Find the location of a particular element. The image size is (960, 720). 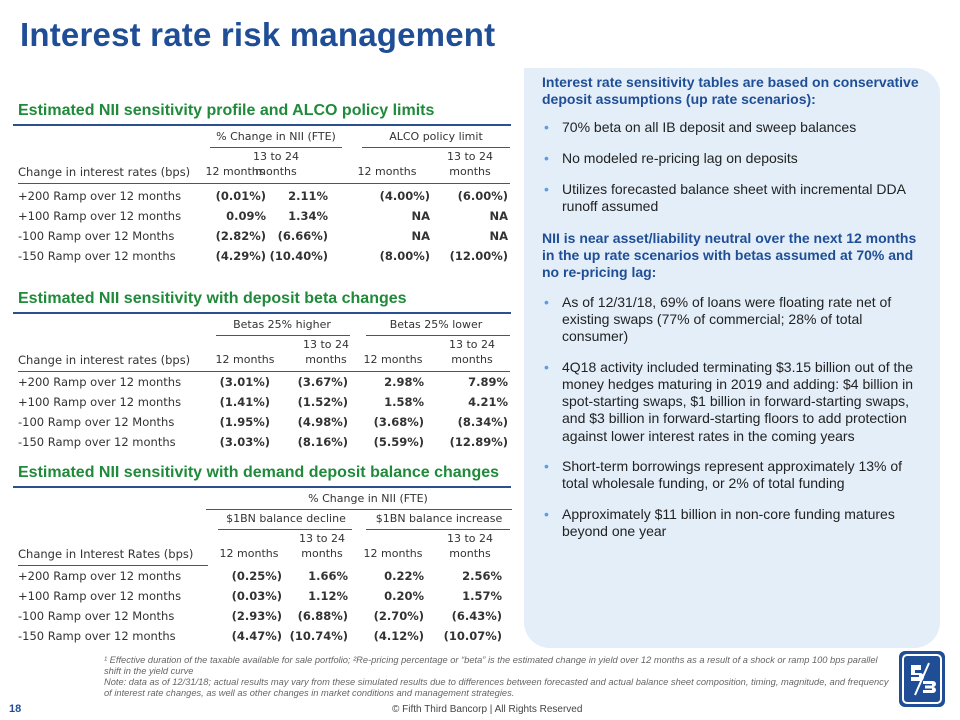

table-group-header: $1BN balance increase is located at coordinates (439, 518).